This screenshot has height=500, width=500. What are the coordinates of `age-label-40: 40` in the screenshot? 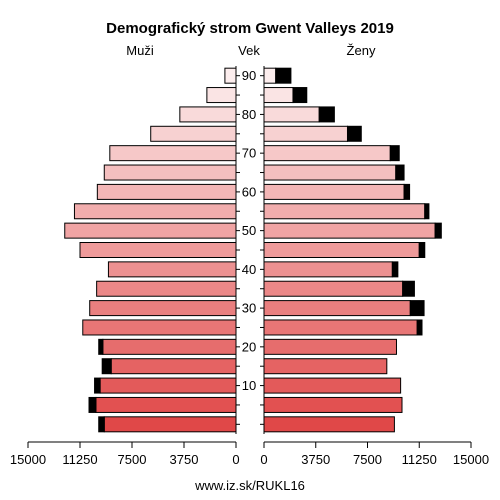 It's located at (249, 269).